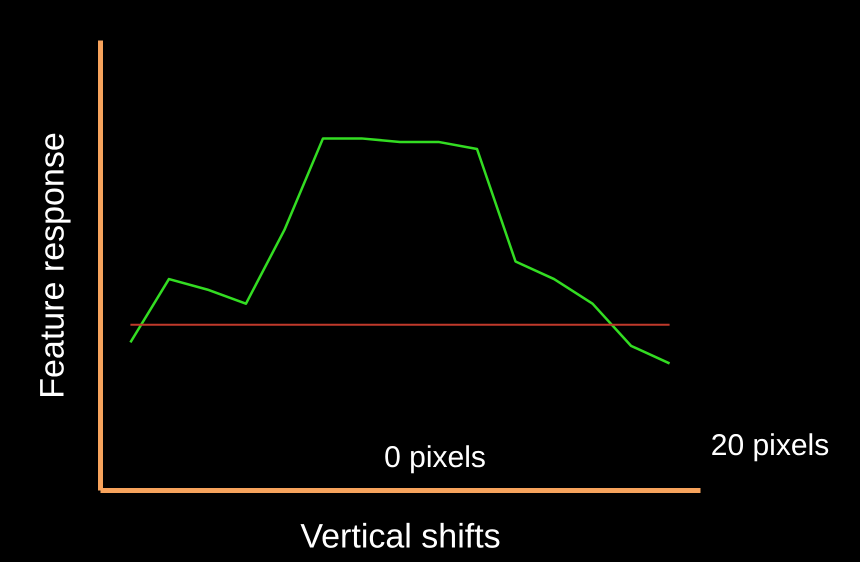 The image size is (860, 562). What do you see at coordinates (53, 265) in the screenshot?
I see `y-axis-title: Feature response` at bounding box center [53, 265].